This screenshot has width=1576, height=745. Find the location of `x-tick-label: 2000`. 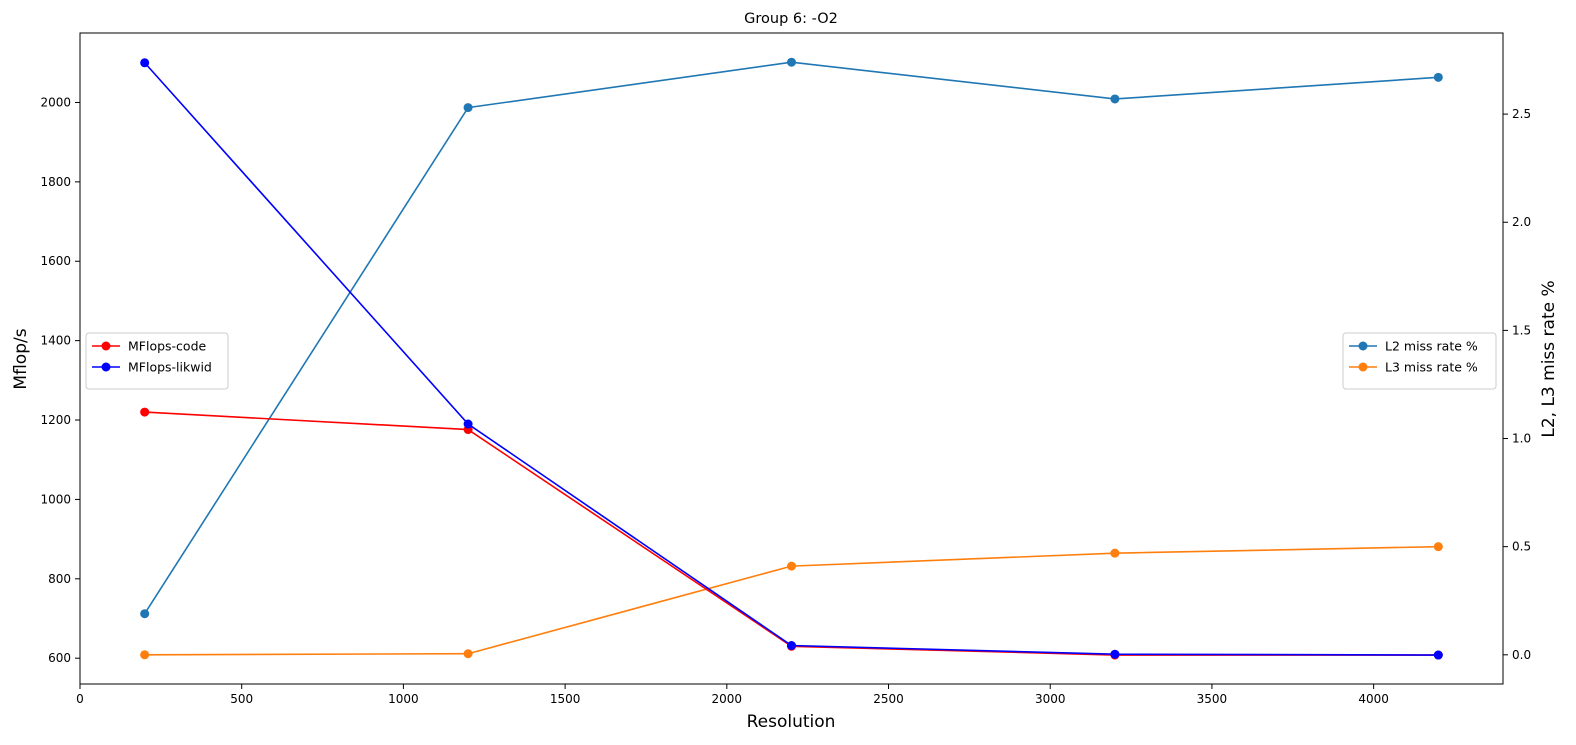

x-tick-label: 2000 is located at coordinates (727, 699).